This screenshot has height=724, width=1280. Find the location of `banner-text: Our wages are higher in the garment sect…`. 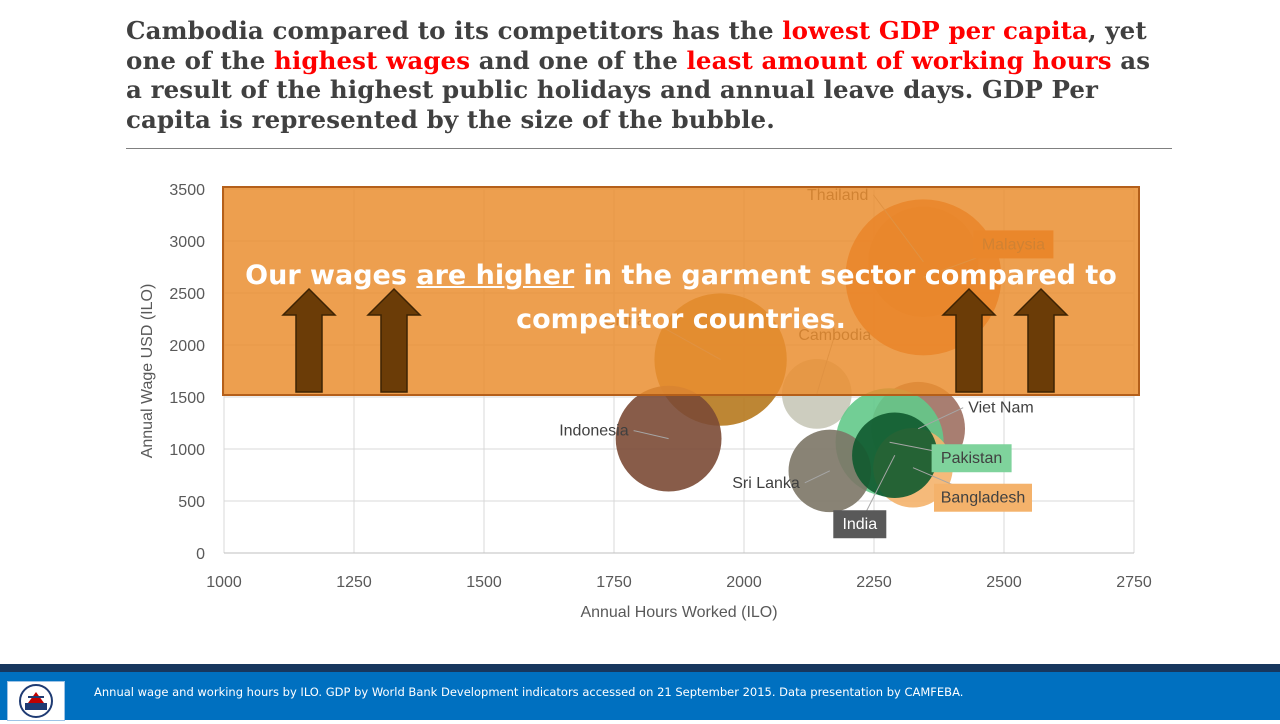

banner-text: Our wages are higher in the garment sect… is located at coordinates (681, 298).